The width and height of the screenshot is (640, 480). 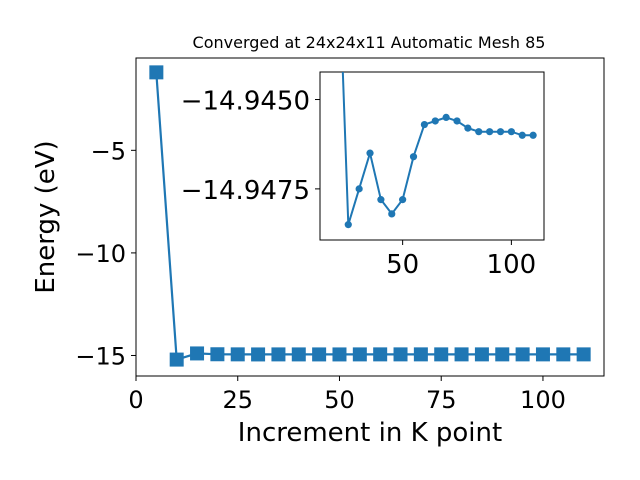 What do you see at coordinates (369, 42) in the screenshot?
I see `chart-title: Converged at 24x24x11 Automatic Mesh 85` at bounding box center [369, 42].